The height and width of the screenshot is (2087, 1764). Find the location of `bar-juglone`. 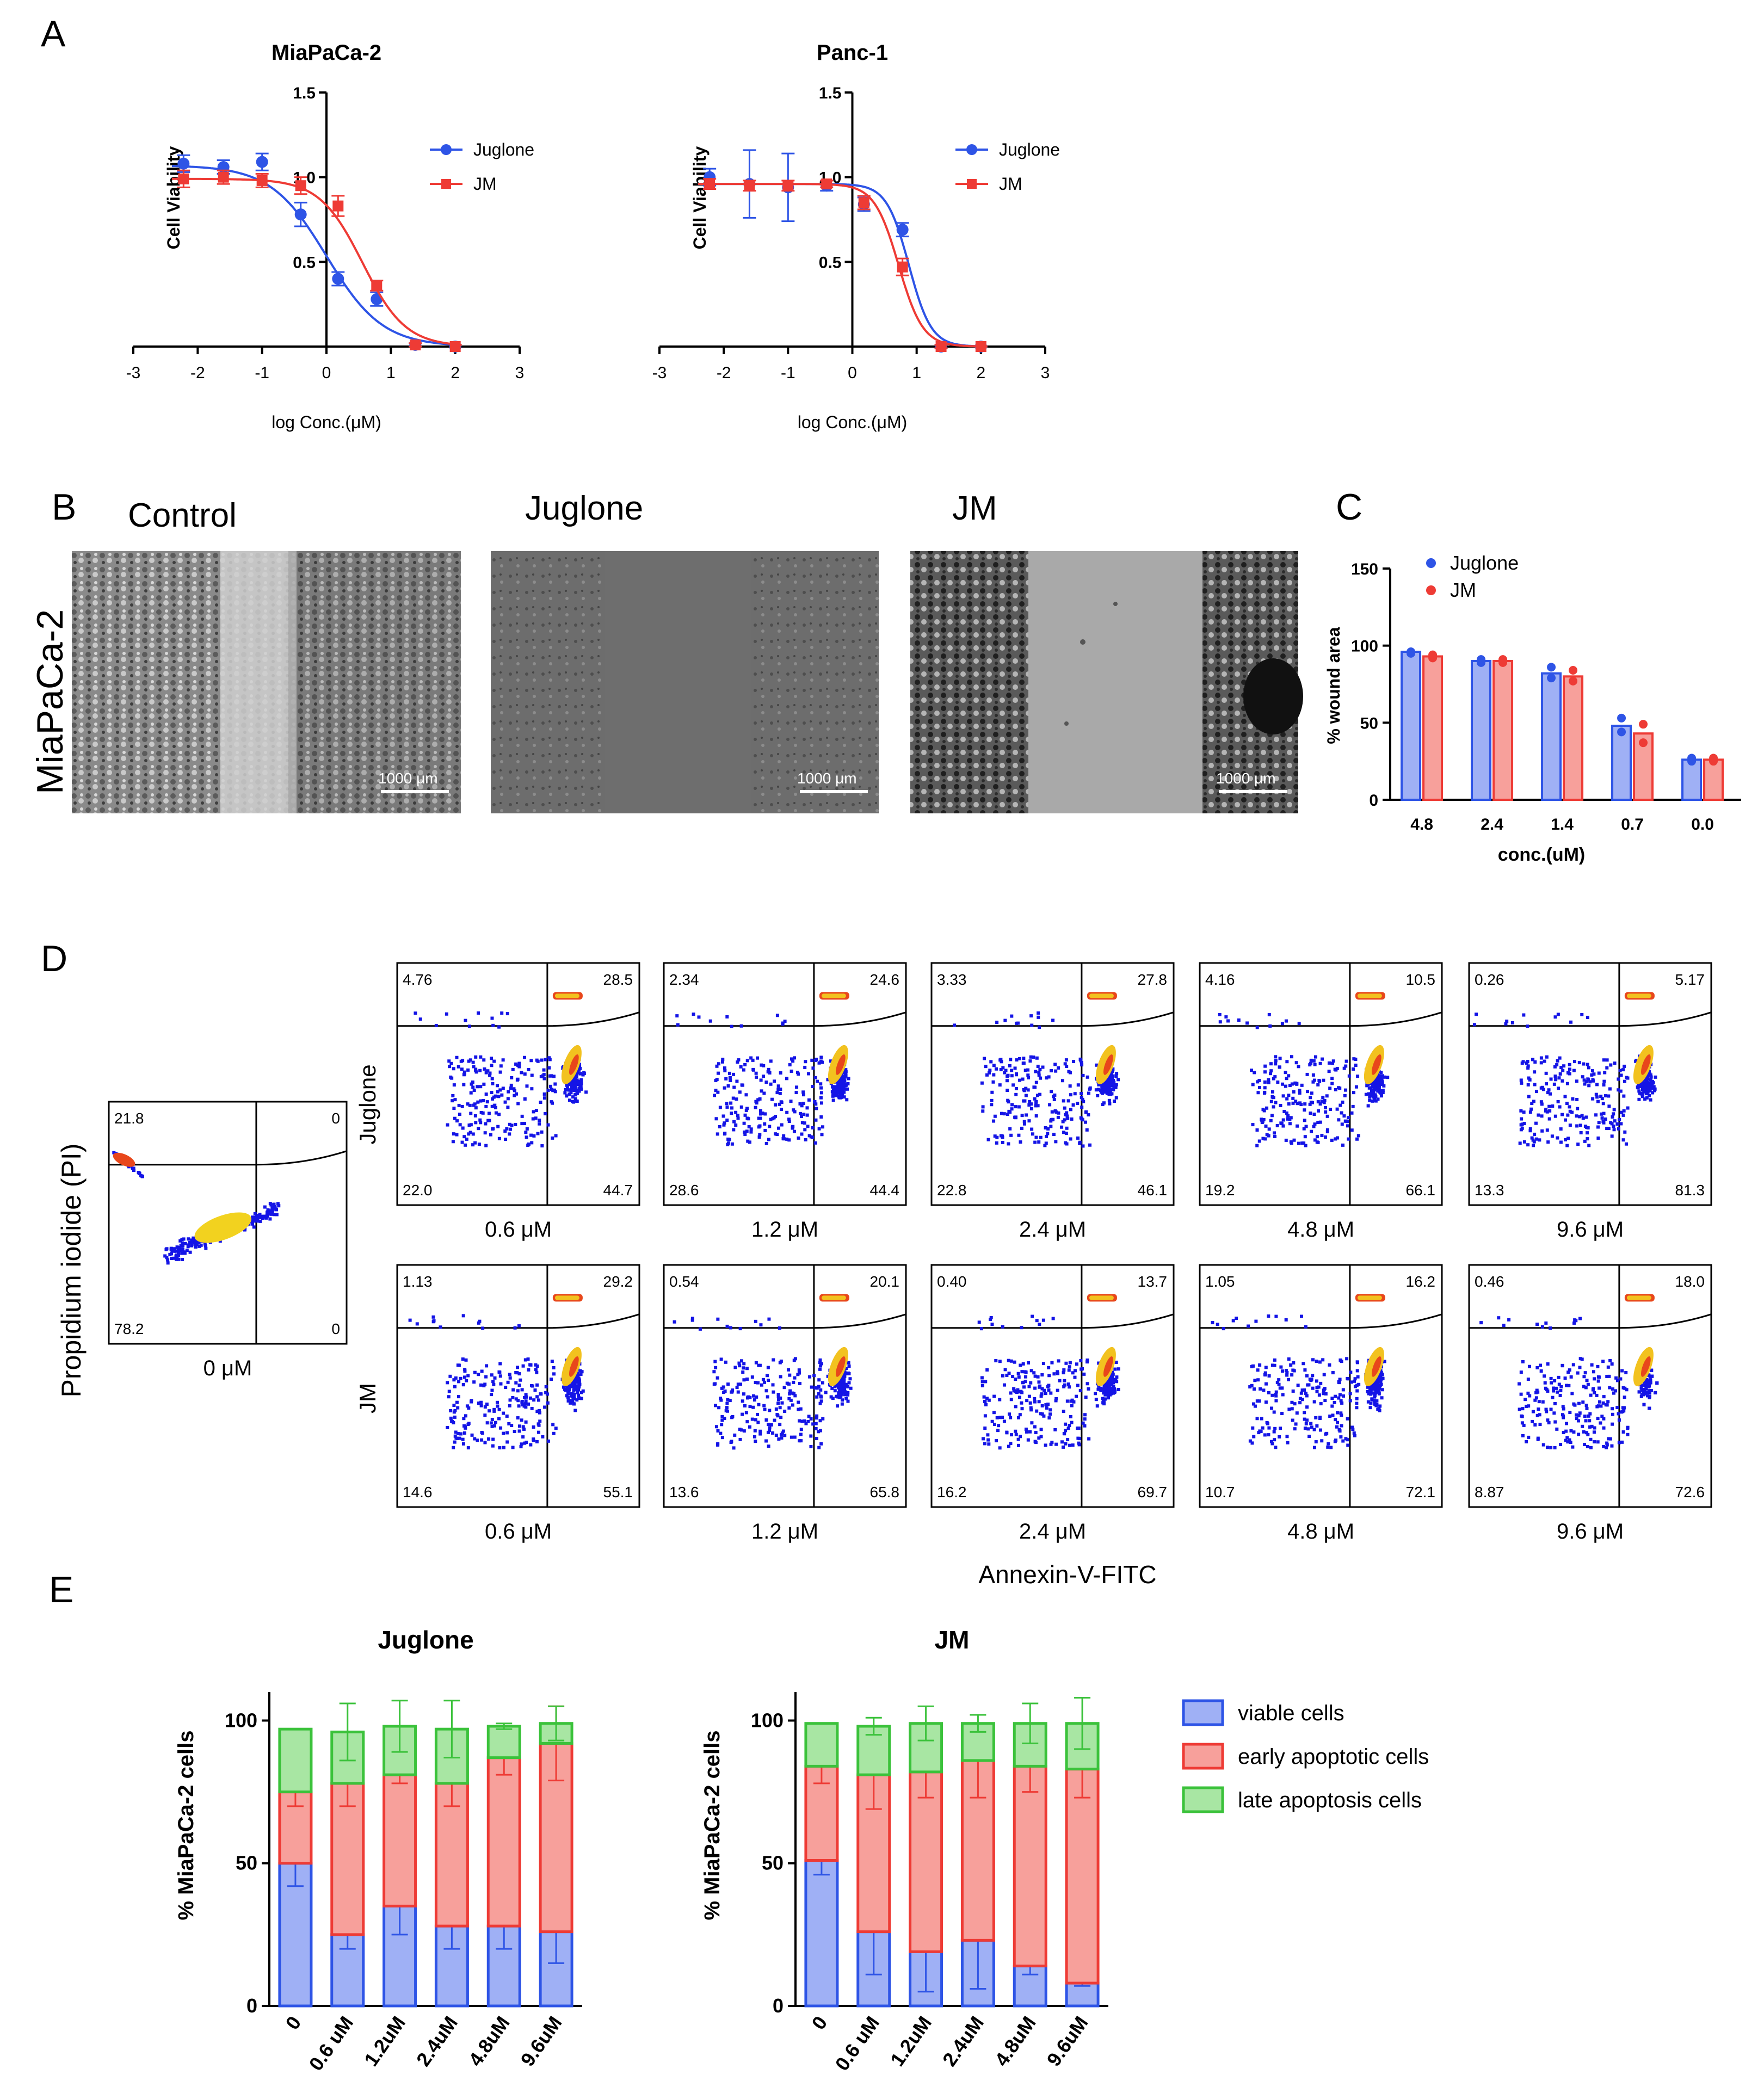

bar-juglone is located at coordinates (1692, 779).